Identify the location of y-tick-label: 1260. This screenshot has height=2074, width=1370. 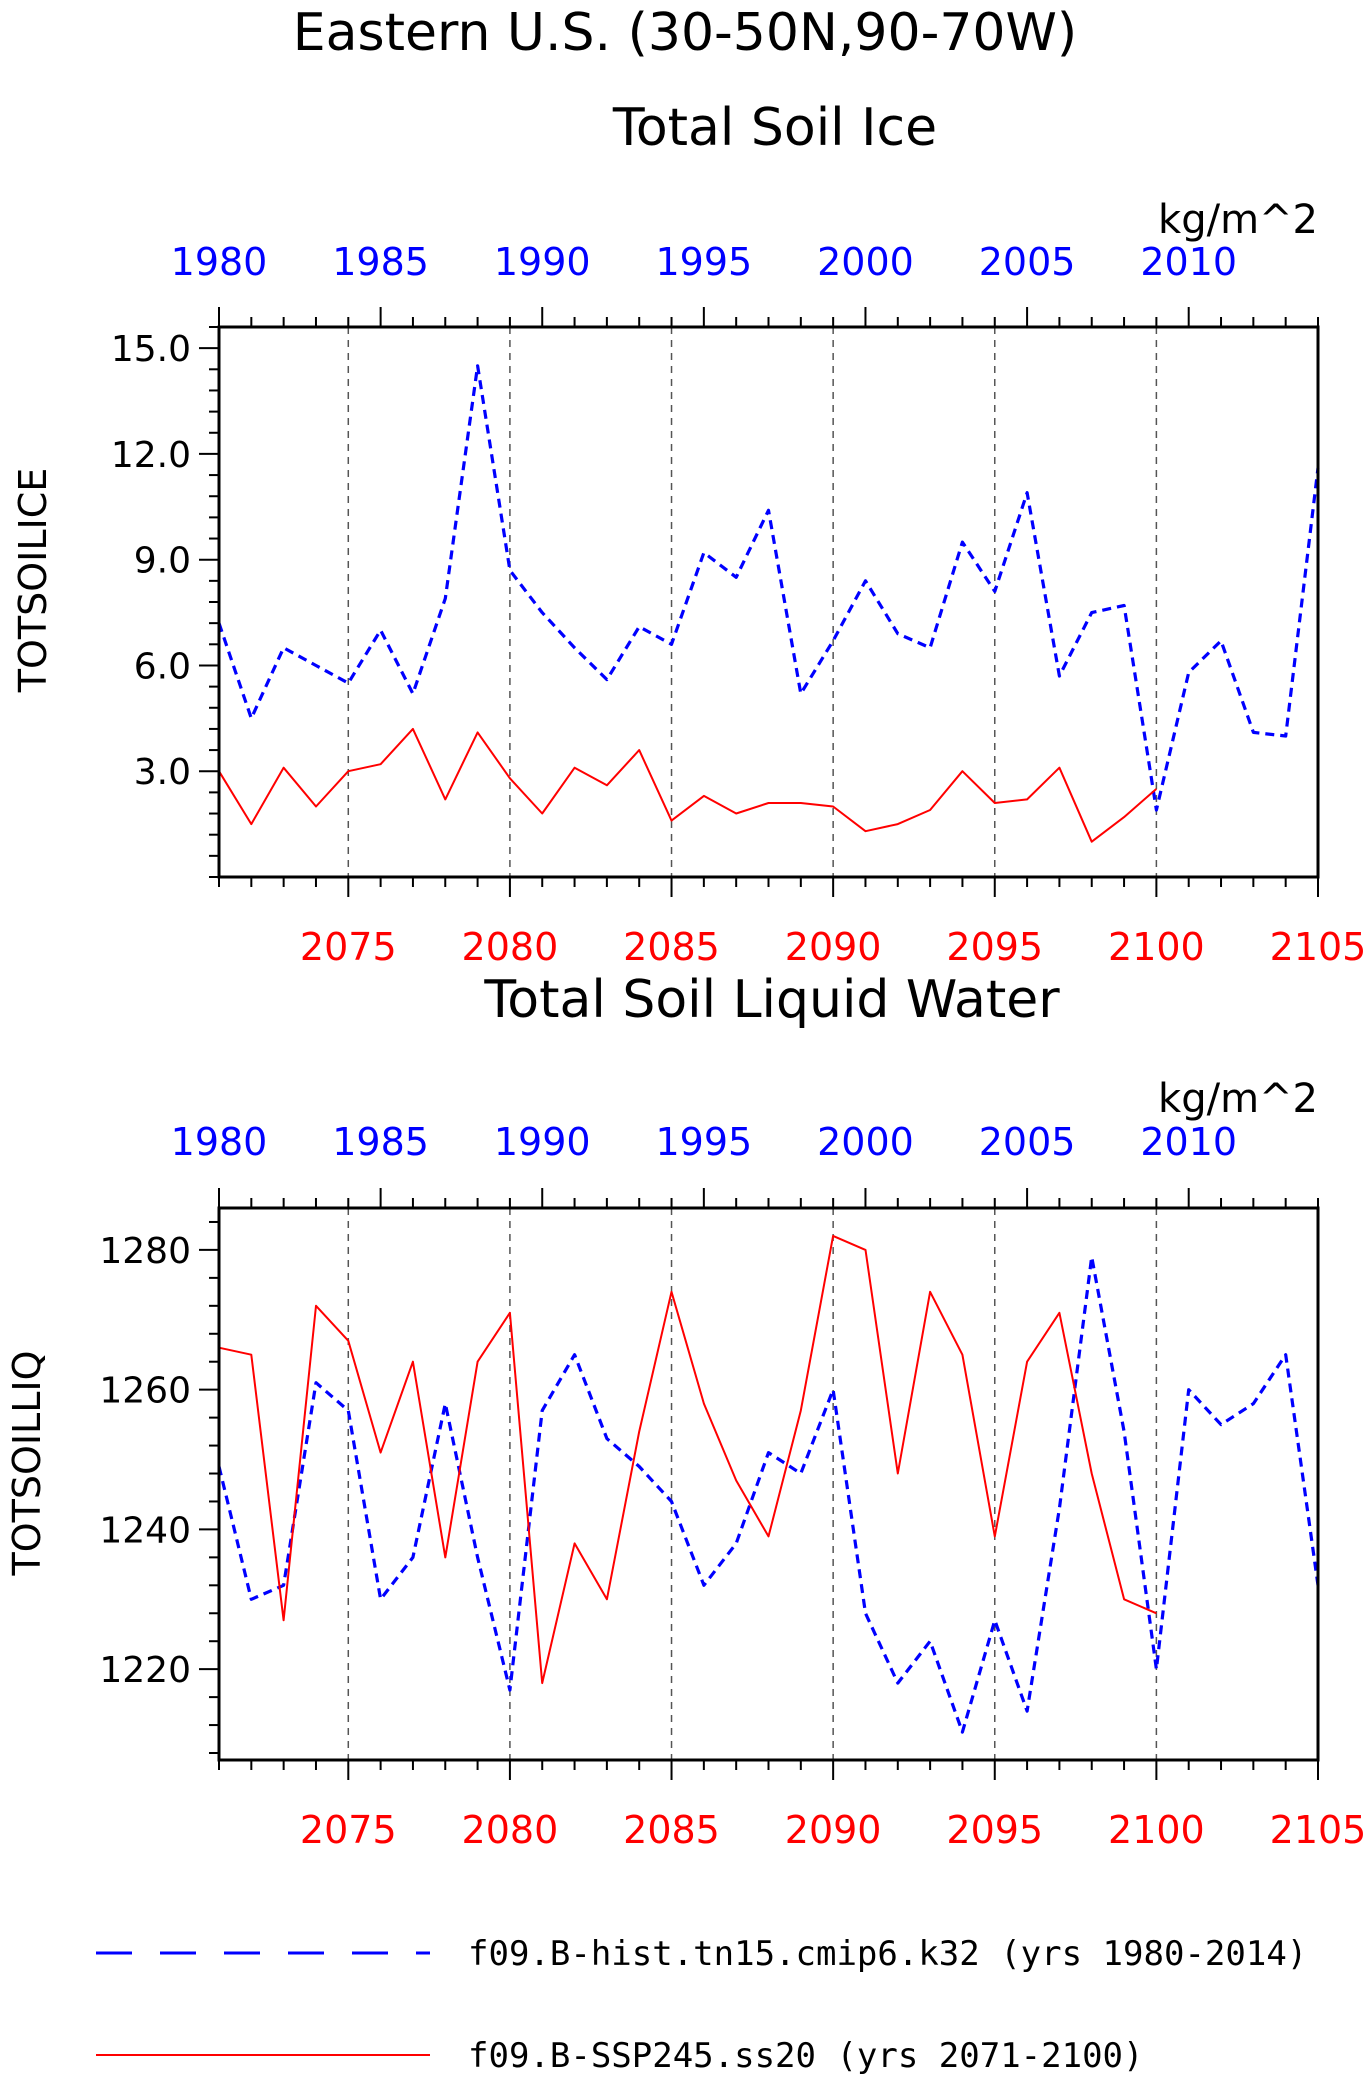
(145, 1391).